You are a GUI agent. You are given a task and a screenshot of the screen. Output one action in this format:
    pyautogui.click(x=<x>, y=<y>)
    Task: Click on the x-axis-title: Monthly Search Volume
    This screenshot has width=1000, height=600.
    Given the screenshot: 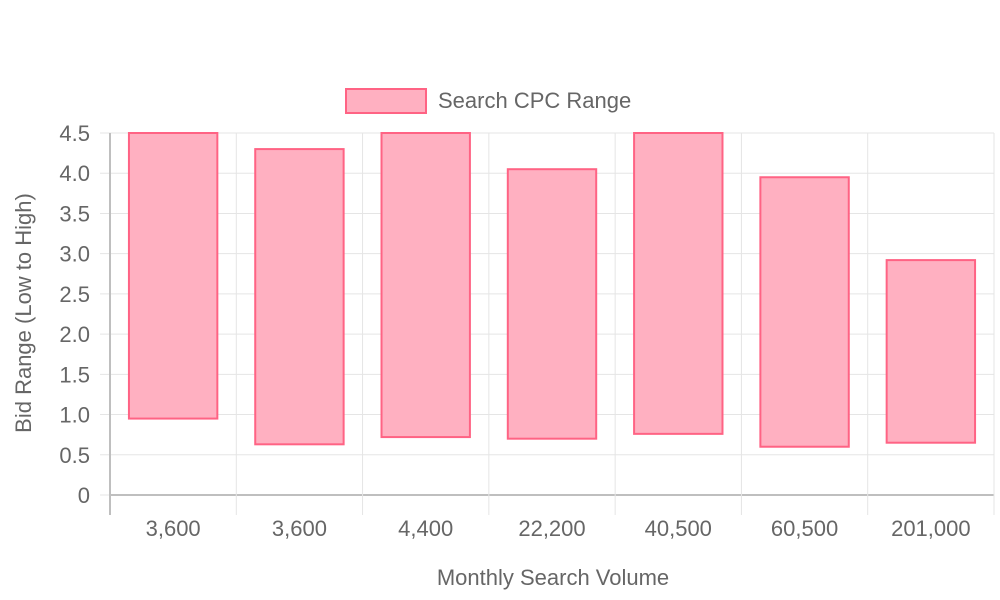 What is the action you would take?
    pyautogui.click(x=553, y=577)
    